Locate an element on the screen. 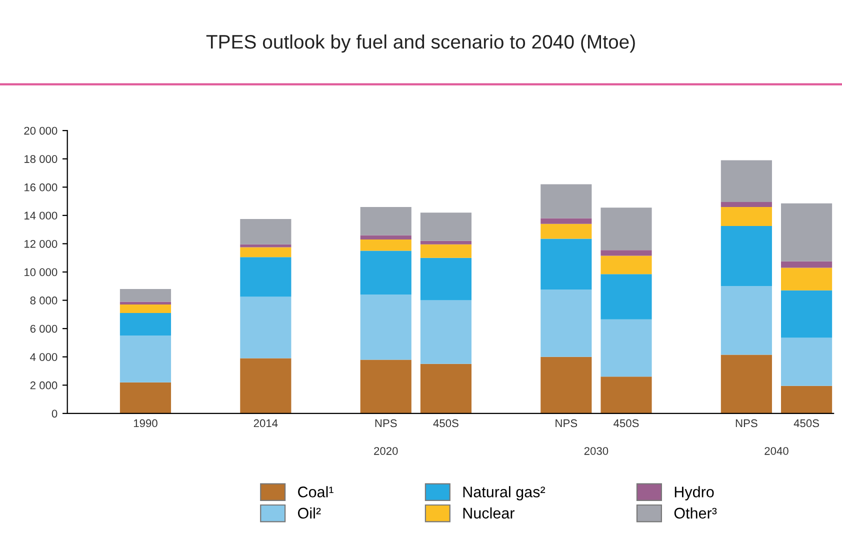  y-tick-label: 6 000 is located at coordinates (44, 328).